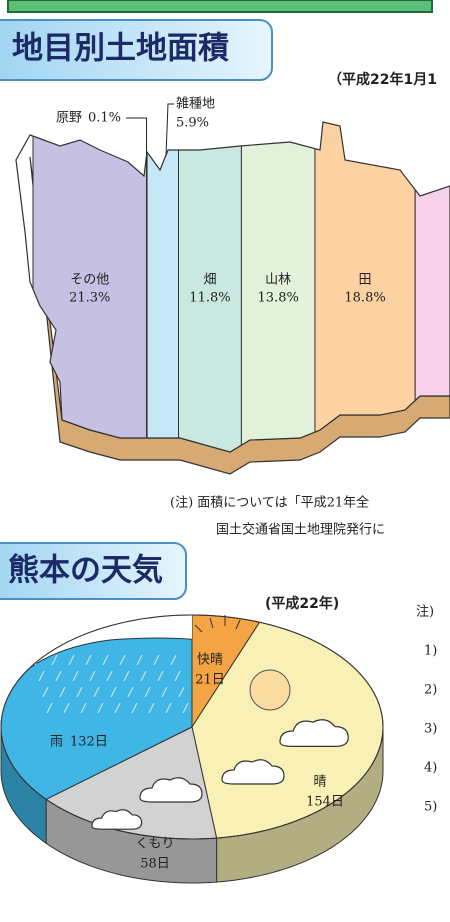 Image resolution: width=450 pixels, height=922 pixels. What do you see at coordinates (209, 298) in the screenshot?
I see `value-label: 11.8%` at bounding box center [209, 298].